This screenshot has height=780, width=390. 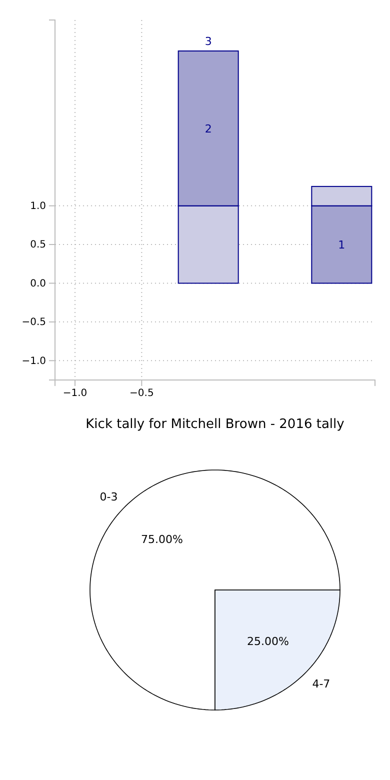 What do you see at coordinates (268, 641) in the screenshot?
I see `data-label: 25.00%` at bounding box center [268, 641].